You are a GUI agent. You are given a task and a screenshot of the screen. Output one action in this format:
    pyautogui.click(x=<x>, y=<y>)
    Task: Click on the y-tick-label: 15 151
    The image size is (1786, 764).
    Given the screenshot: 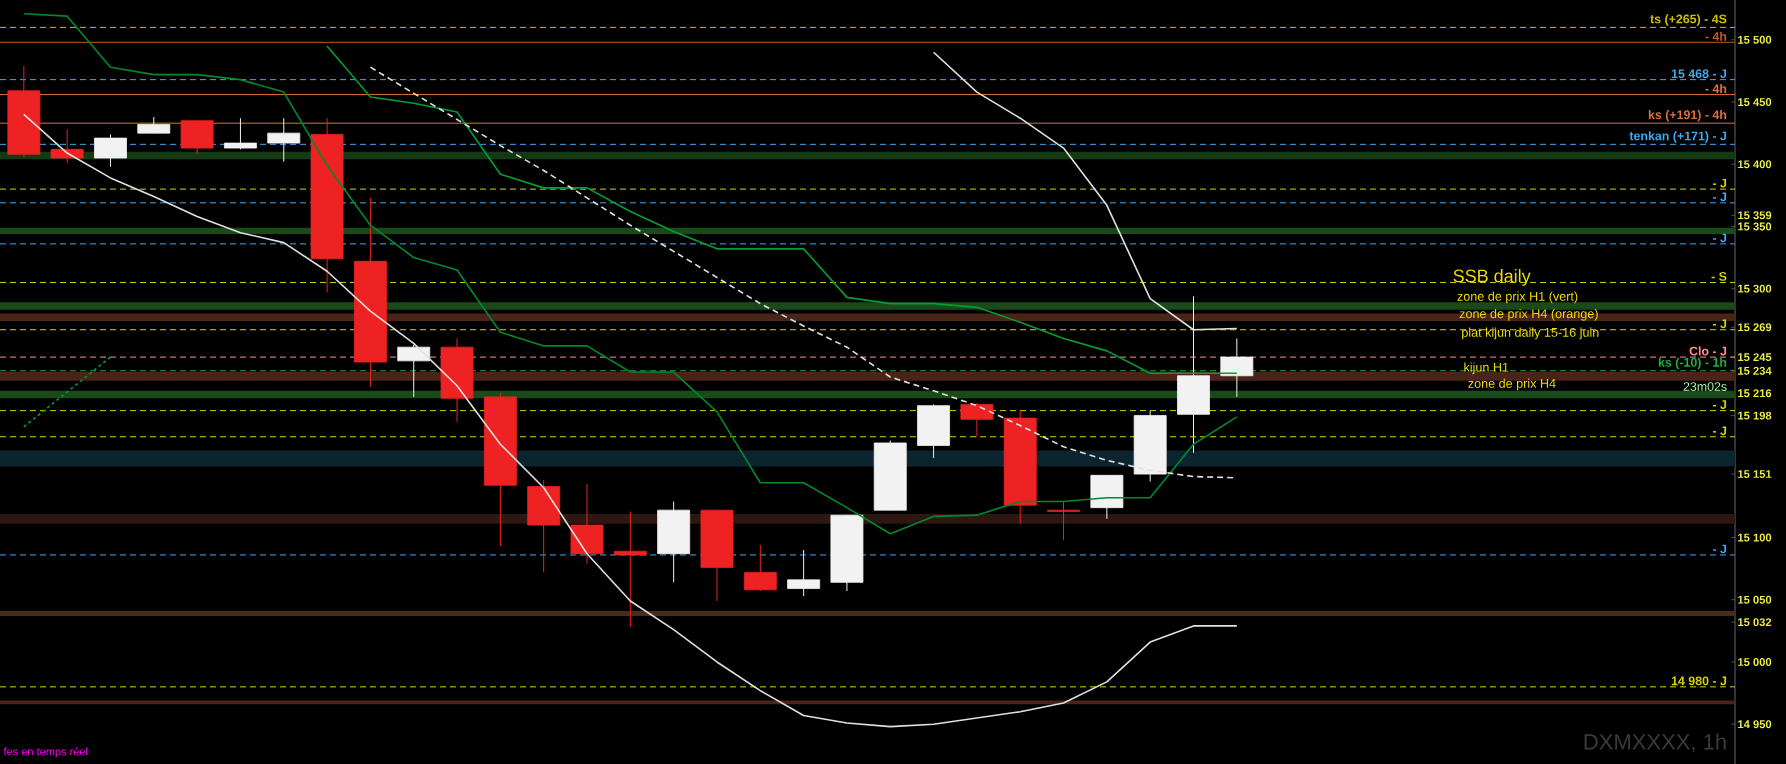 What is the action you would take?
    pyautogui.click(x=1755, y=474)
    